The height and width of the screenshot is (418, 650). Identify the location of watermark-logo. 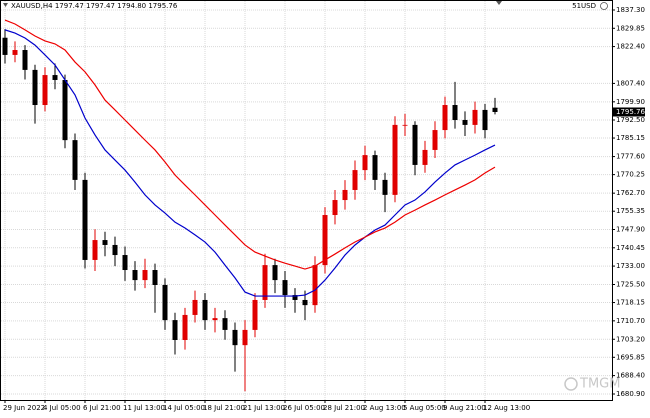
(571, 384).